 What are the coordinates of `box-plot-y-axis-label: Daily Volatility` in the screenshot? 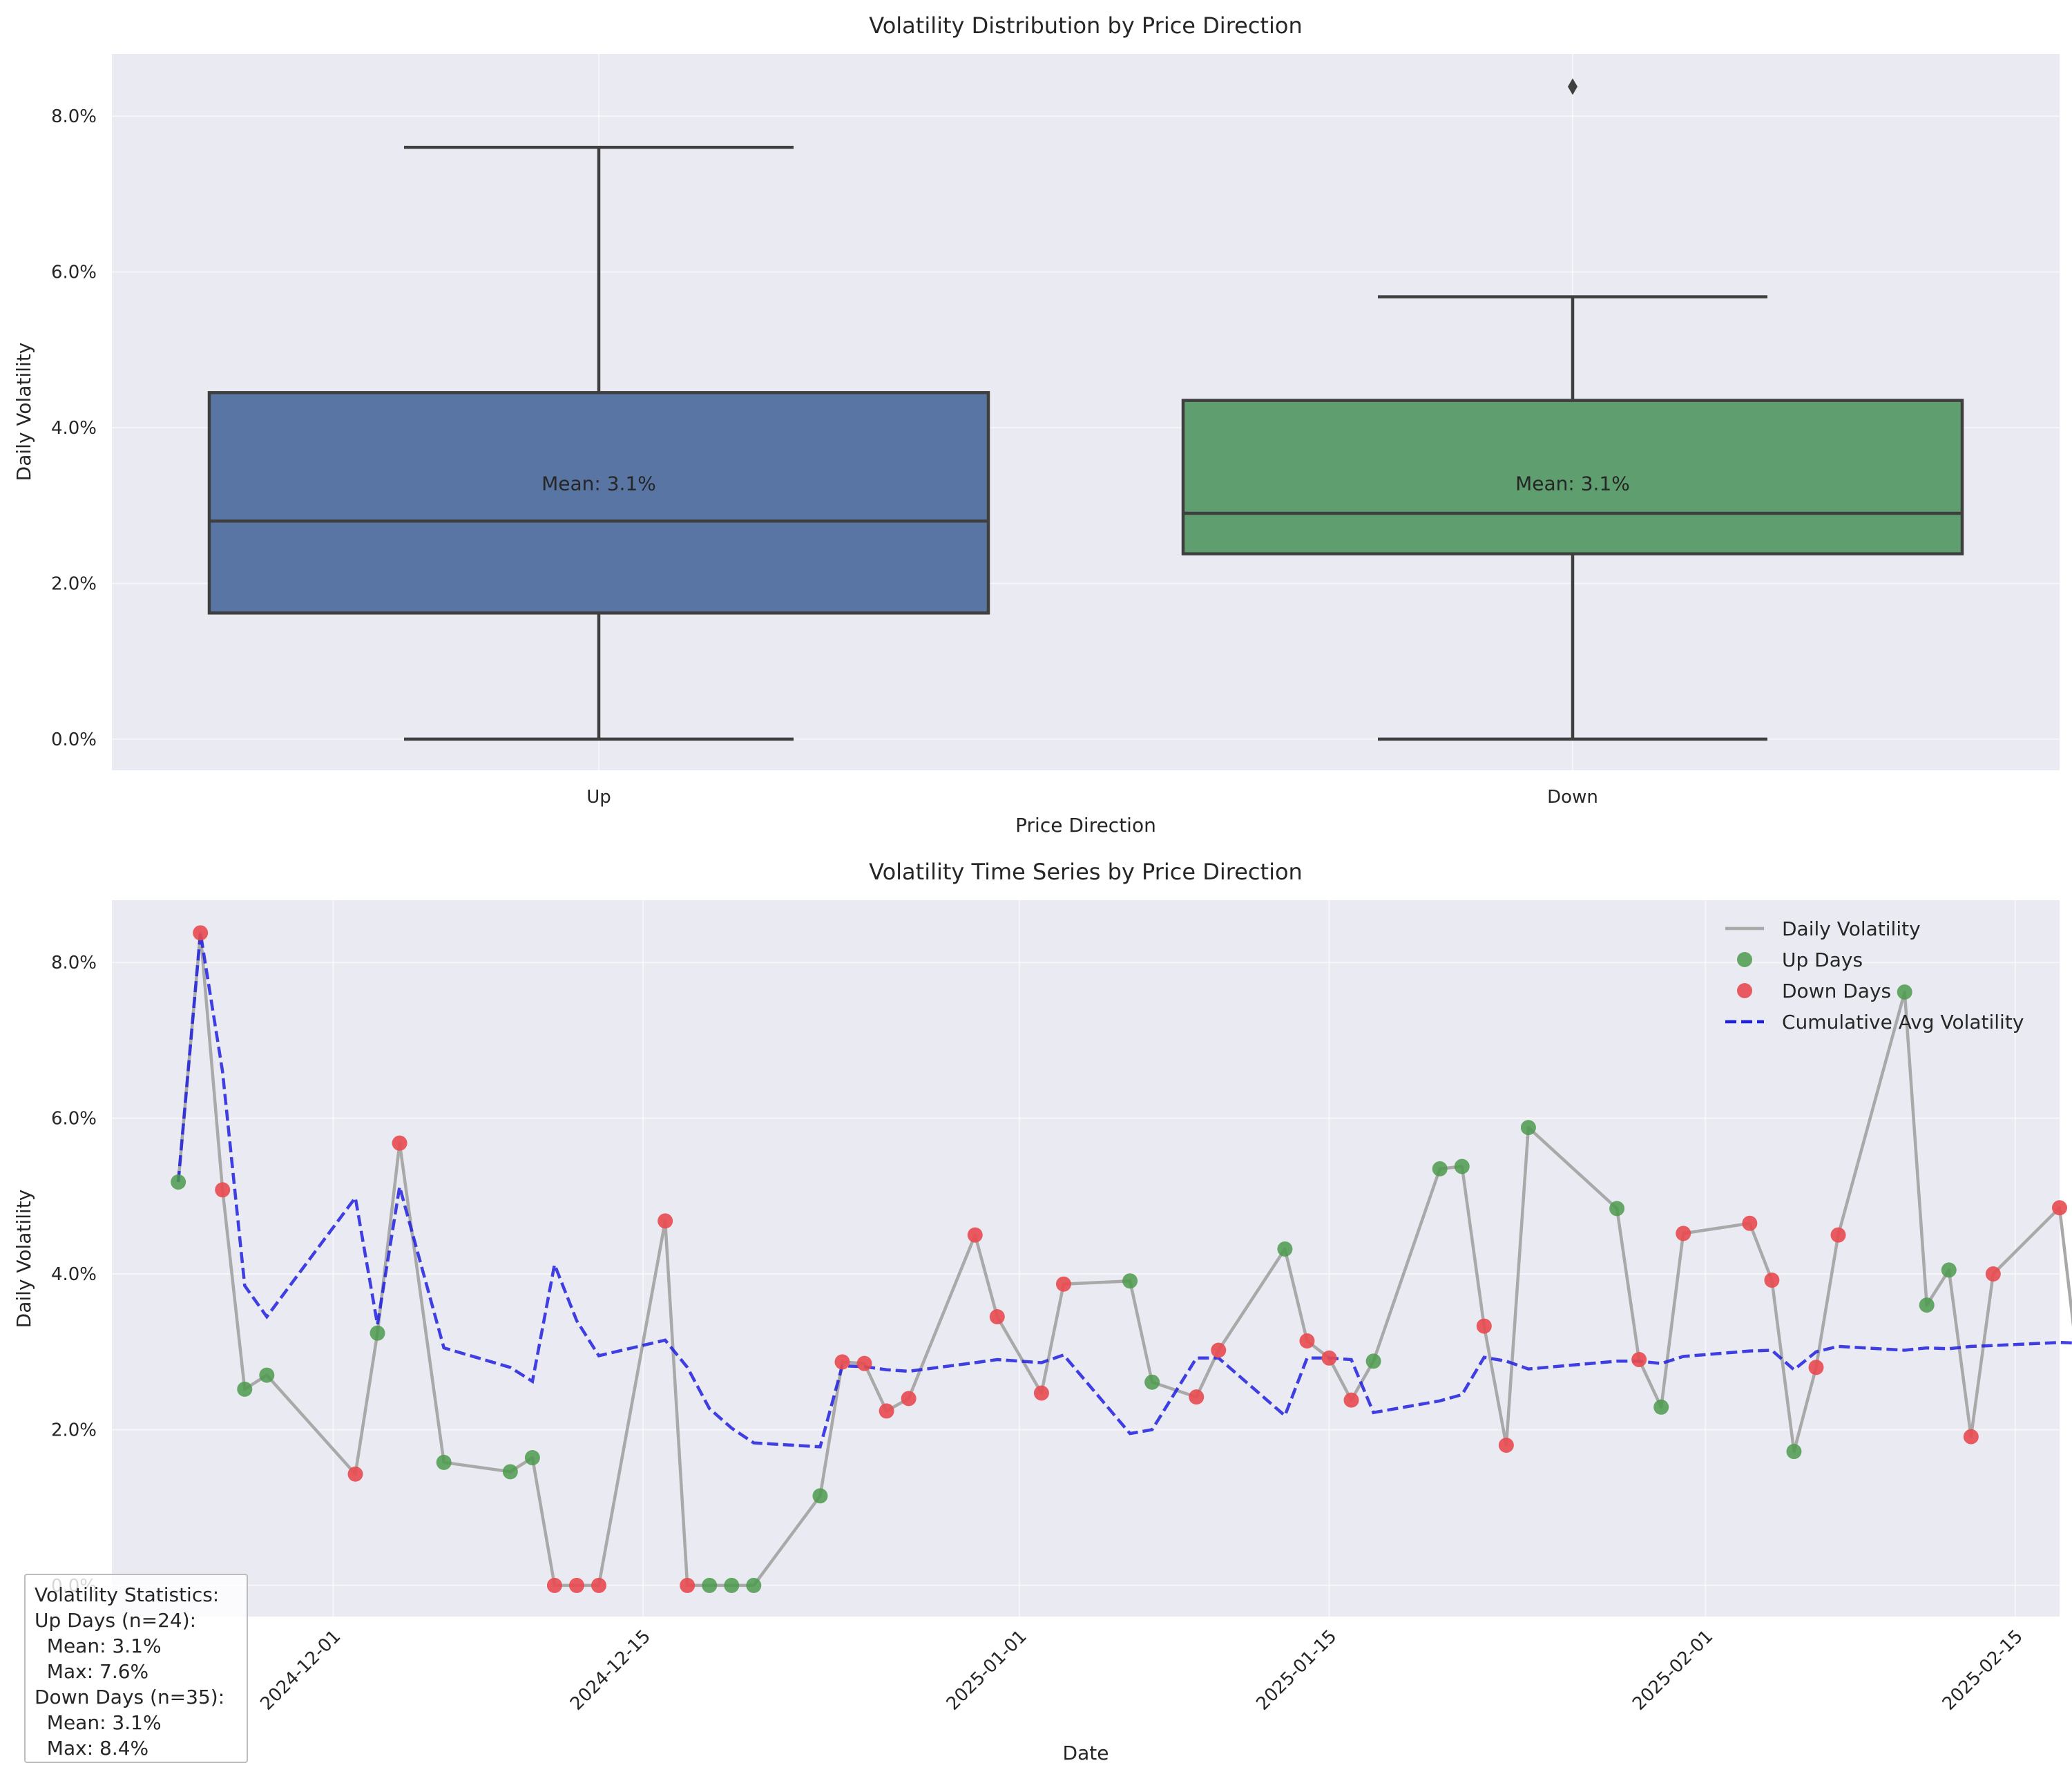 It's located at (23, 412).